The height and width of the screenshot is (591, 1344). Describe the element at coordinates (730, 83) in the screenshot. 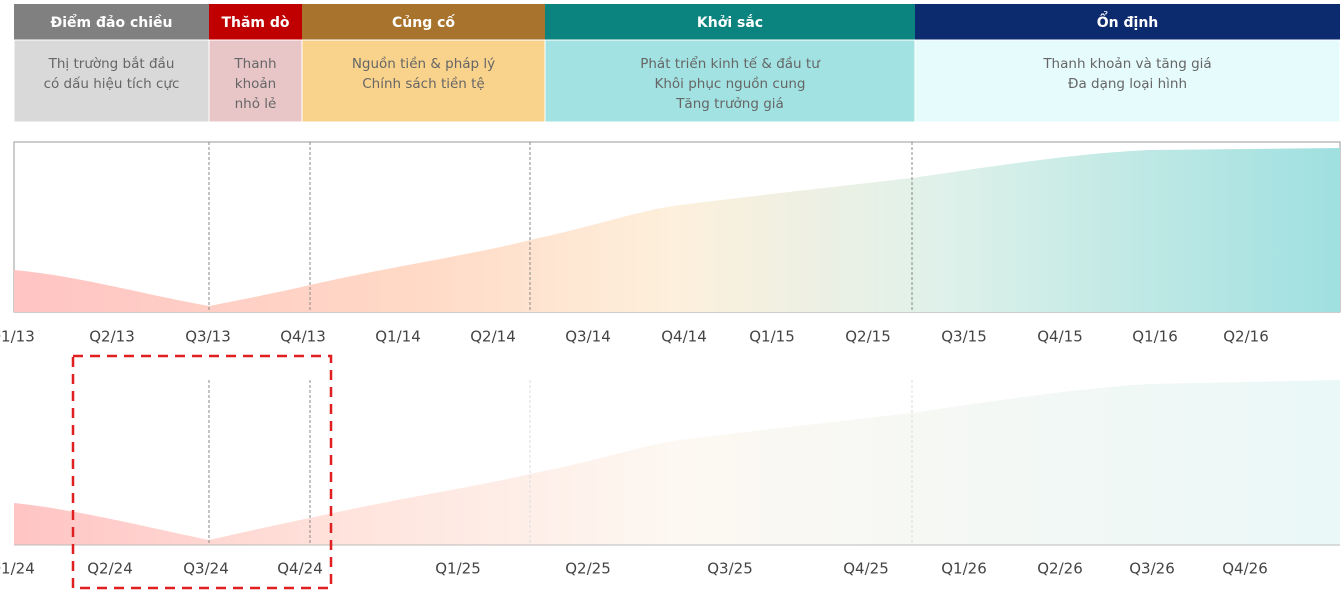

I see `phase-description: Khôi phục nguồn cung` at that location.